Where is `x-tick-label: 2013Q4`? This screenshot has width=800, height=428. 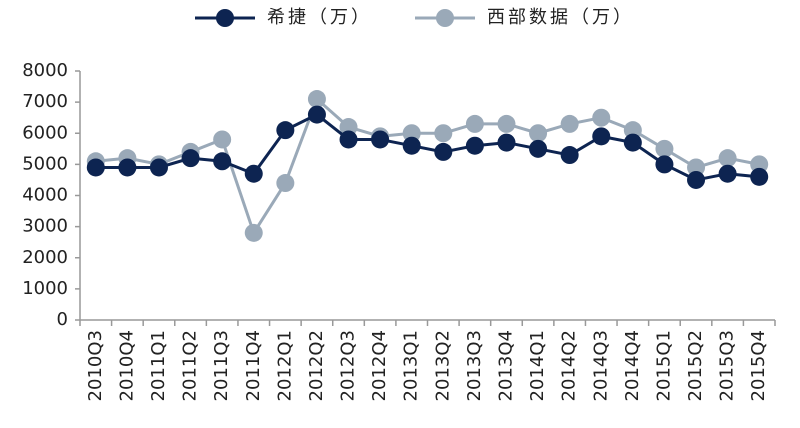 x-tick-label: 2013Q4 is located at coordinates (505, 365).